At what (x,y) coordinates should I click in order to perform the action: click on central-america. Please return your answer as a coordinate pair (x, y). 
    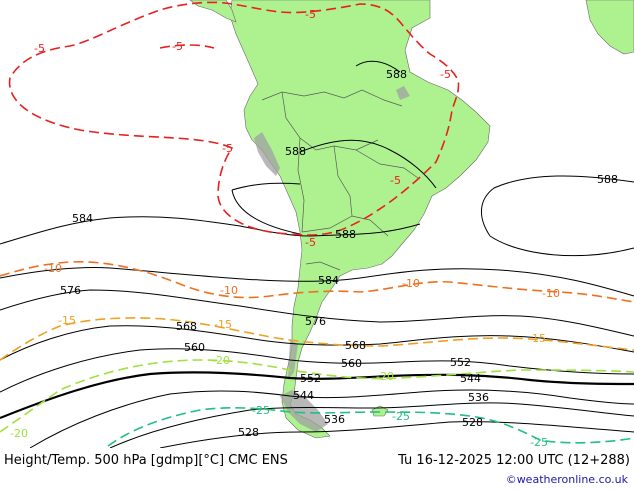
    Looking at the image, I should click on (213, 11).